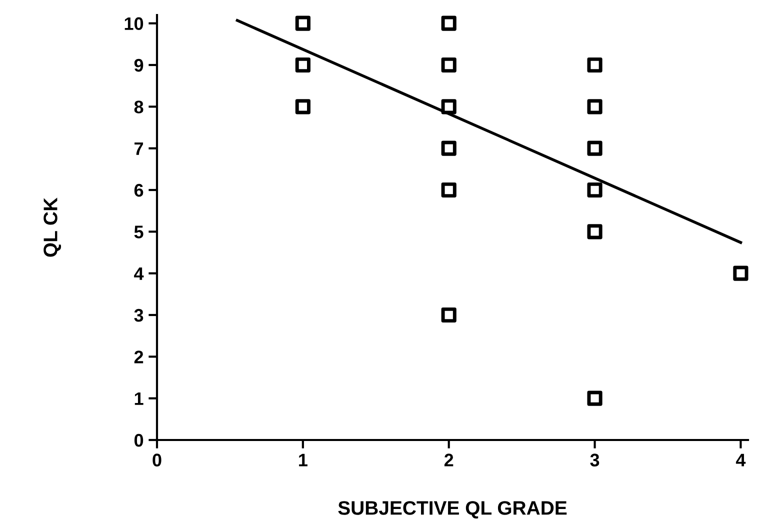 This screenshot has width=761, height=531. What do you see at coordinates (139, 398) in the screenshot?
I see `y-tick-label: 1` at bounding box center [139, 398].